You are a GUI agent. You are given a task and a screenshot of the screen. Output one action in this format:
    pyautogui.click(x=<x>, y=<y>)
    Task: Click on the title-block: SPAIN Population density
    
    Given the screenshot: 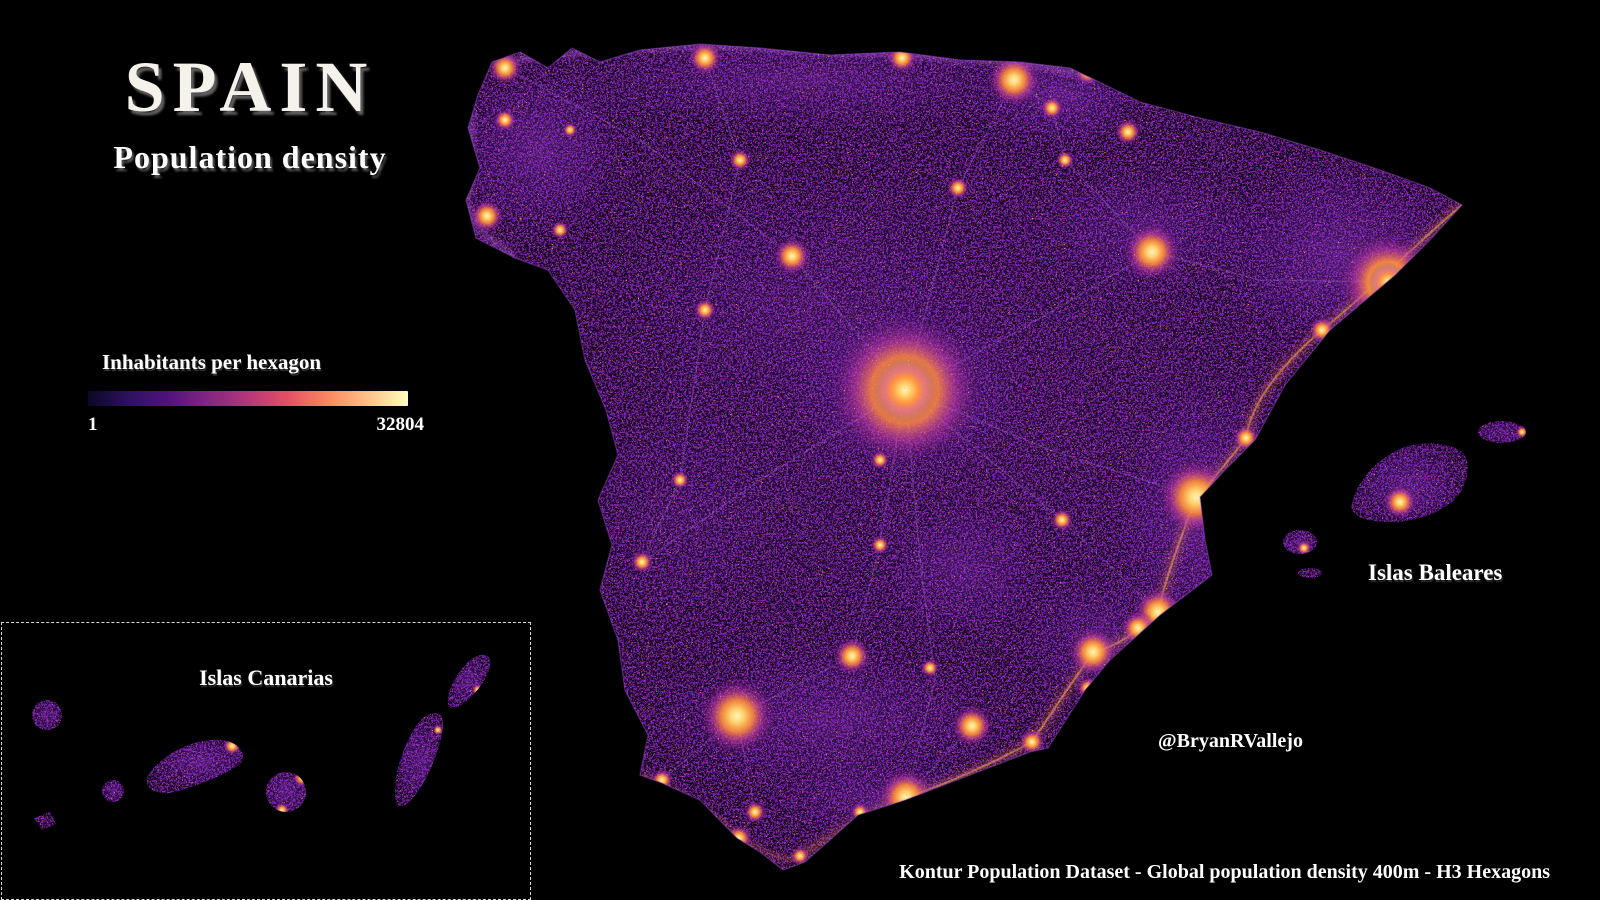 What is the action you would take?
    pyautogui.click(x=250, y=111)
    